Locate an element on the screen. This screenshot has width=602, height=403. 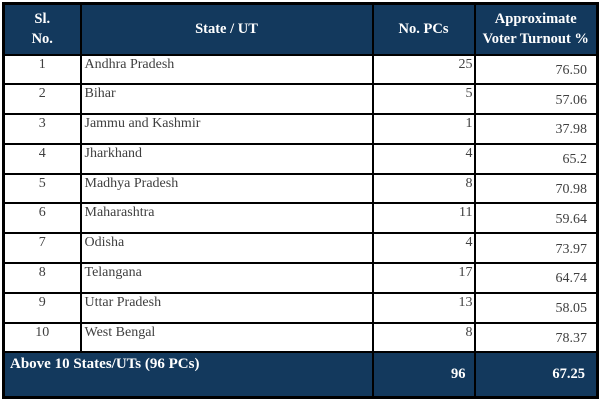
total-no-pcs: 96 is located at coordinates (423, 375).